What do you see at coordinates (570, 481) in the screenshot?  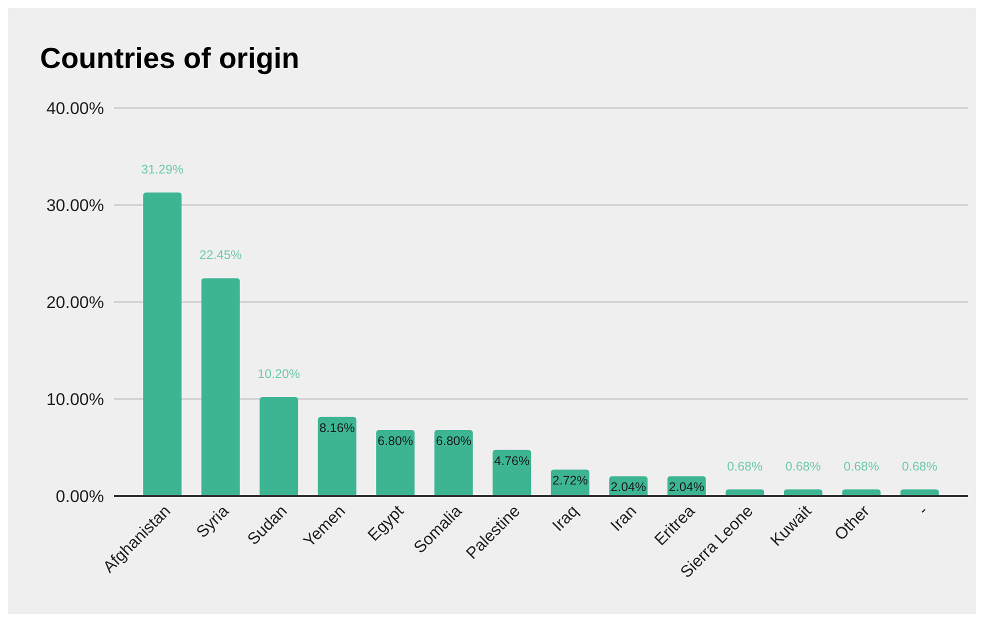 I see `data-label: 2.72%` at bounding box center [570, 481].